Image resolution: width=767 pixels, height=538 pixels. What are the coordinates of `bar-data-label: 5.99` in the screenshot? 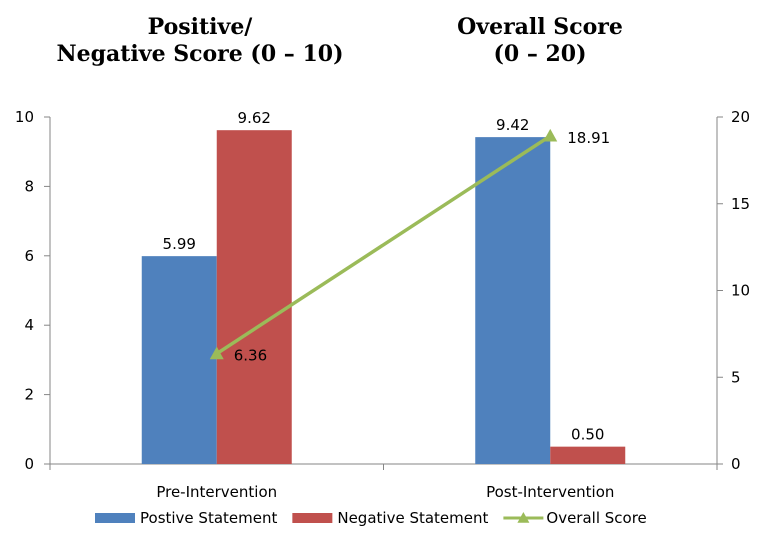 It's located at (179, 244).